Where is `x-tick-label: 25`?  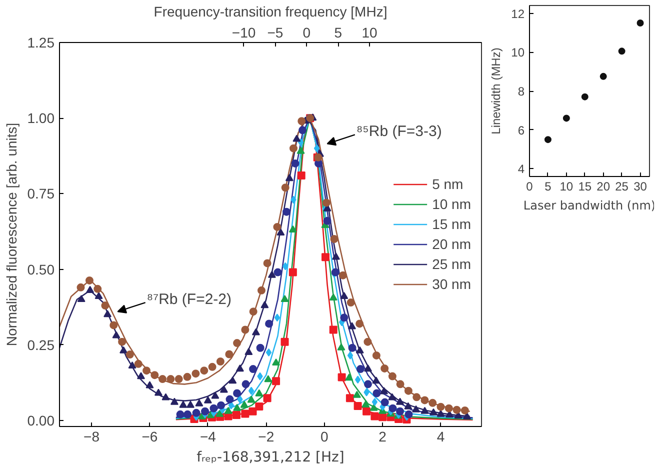 x-tick-label: 25 is located at coordinates (622, 187).